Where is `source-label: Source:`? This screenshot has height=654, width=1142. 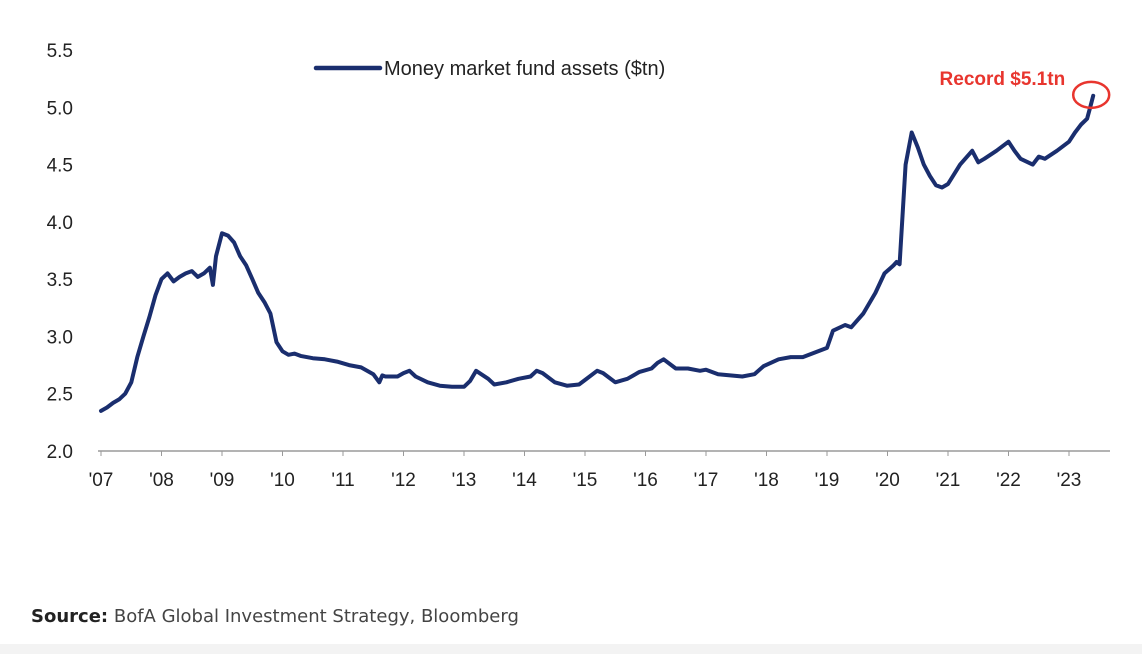
source-label: Source: is located at coordinates (70, 616).